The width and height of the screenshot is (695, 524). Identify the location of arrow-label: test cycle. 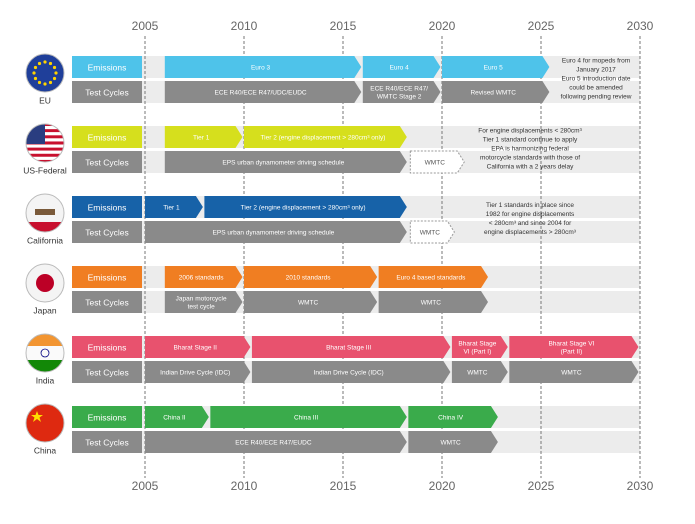
(201, 307).